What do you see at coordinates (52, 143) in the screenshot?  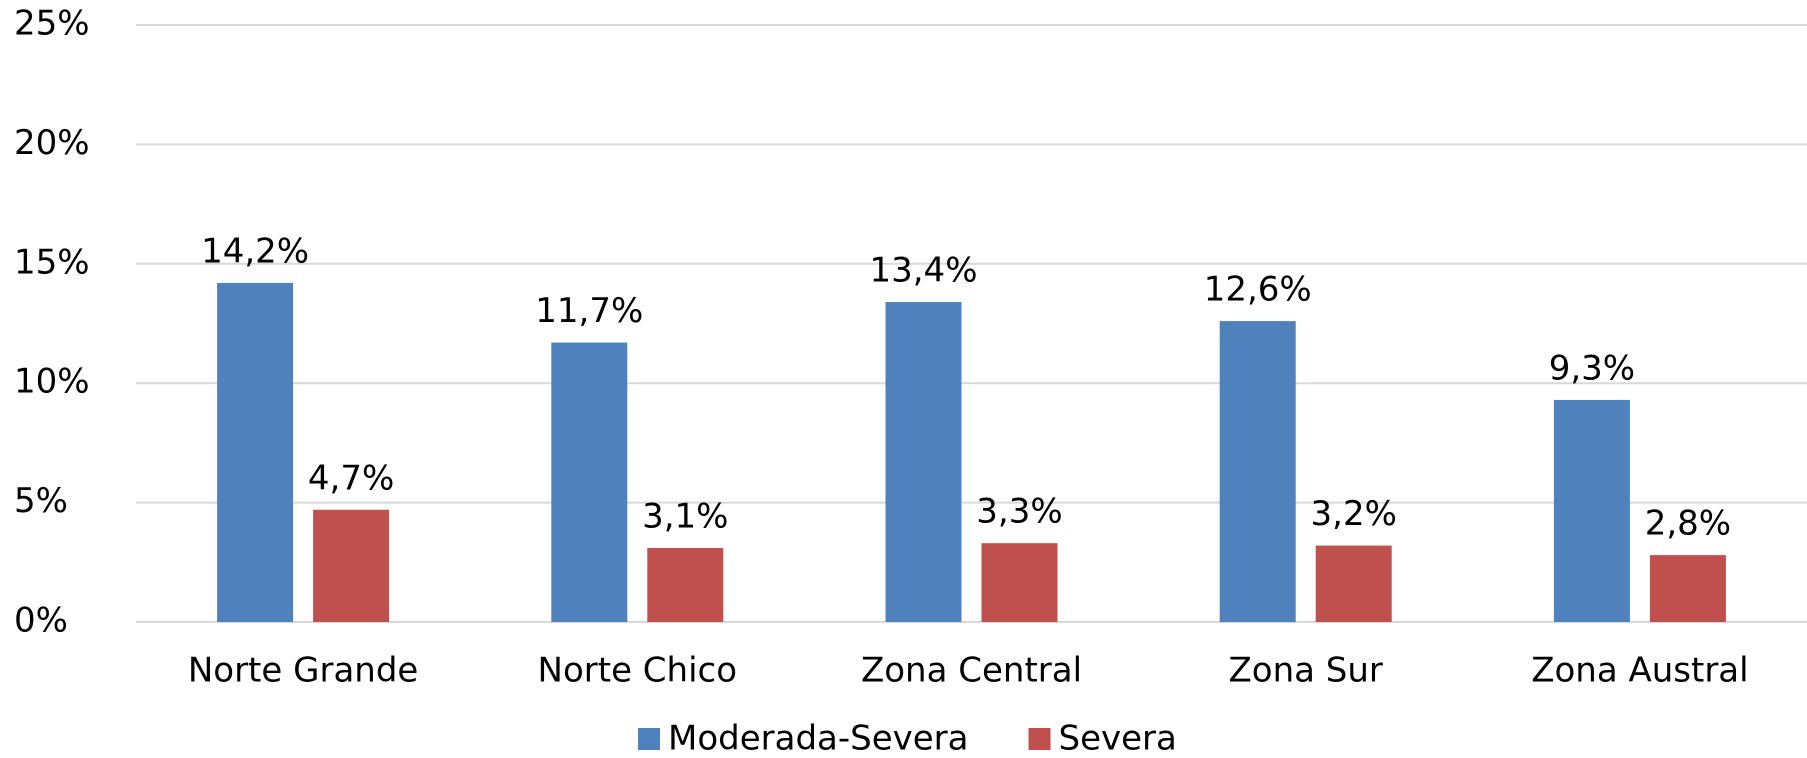 I see `y-tick-label: 20%` at bounding box center [52, 143].